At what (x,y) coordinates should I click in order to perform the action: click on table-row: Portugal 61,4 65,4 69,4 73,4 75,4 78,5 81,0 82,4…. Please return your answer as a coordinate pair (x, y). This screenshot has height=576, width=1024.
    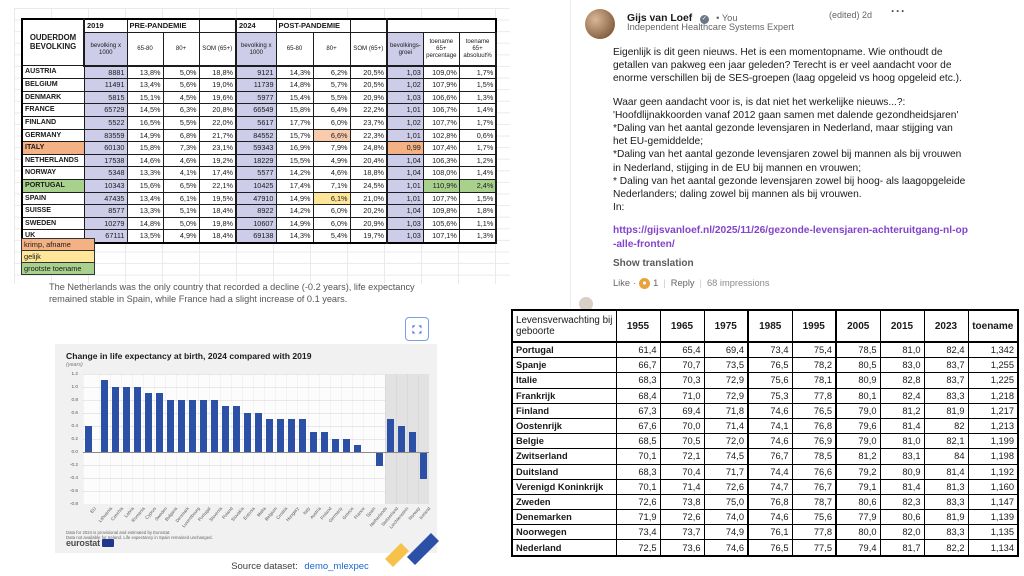
    Looking at the image, I should click on (765, 350).